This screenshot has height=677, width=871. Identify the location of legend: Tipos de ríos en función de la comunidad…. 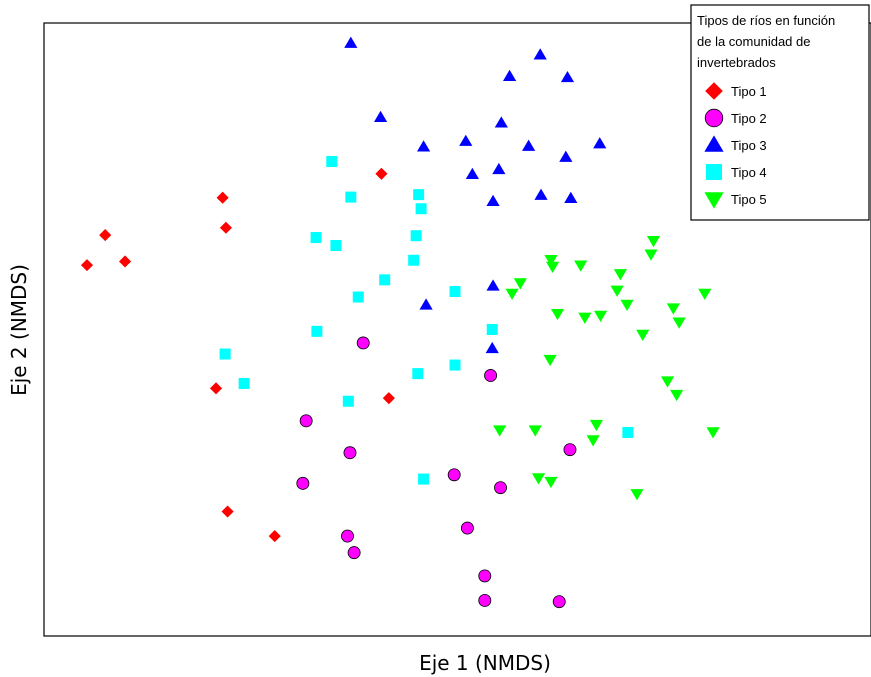
(780, 112).